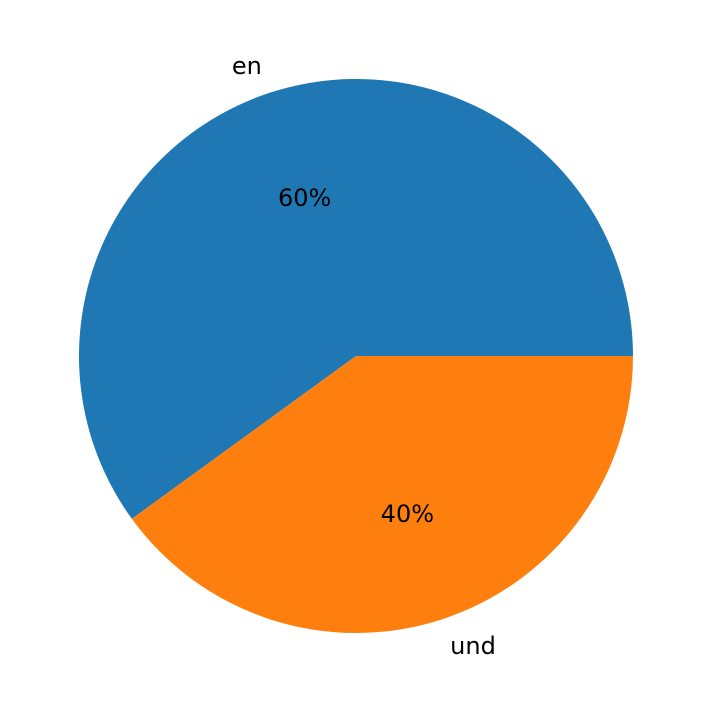 This screenshot has width=712, height=713. Describe the element at coordinates (473, 646) in the screenshot. I see `category-label-und: und` at that location.